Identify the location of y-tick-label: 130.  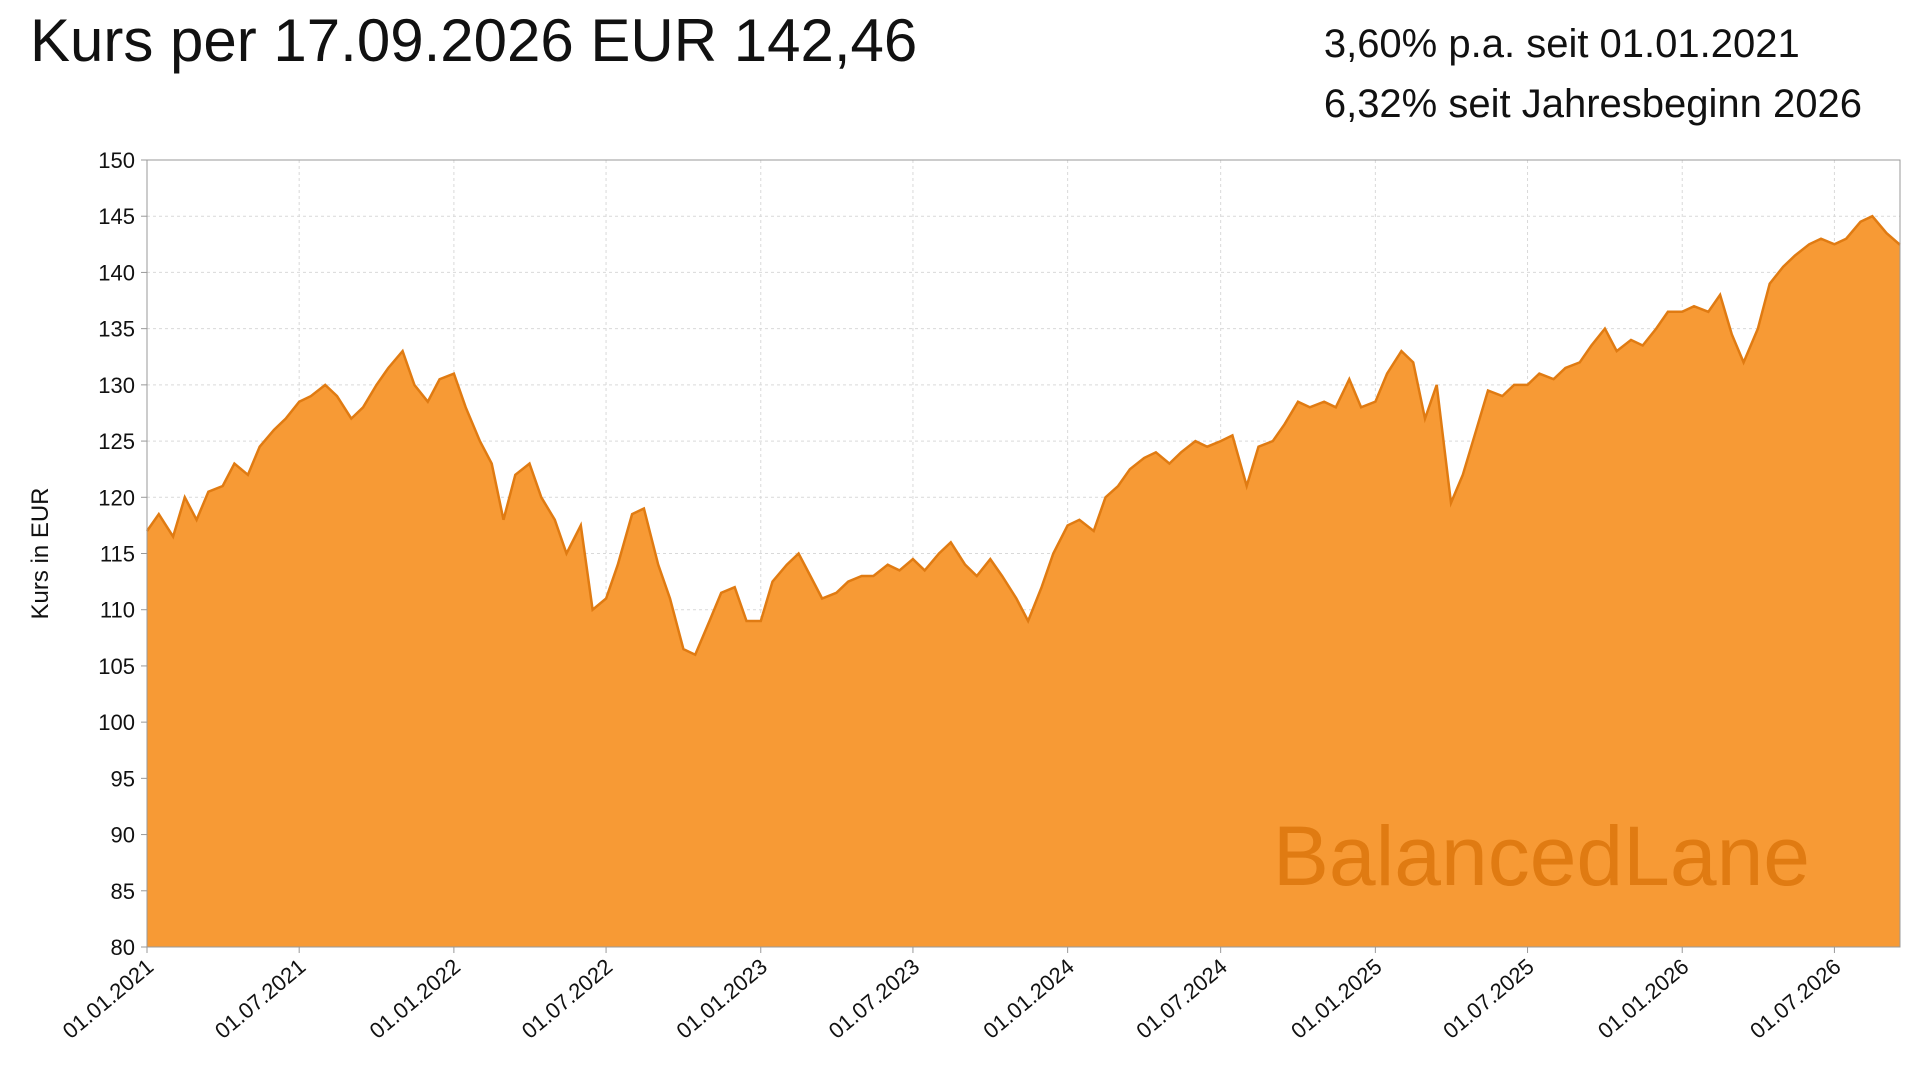
(116, 385).